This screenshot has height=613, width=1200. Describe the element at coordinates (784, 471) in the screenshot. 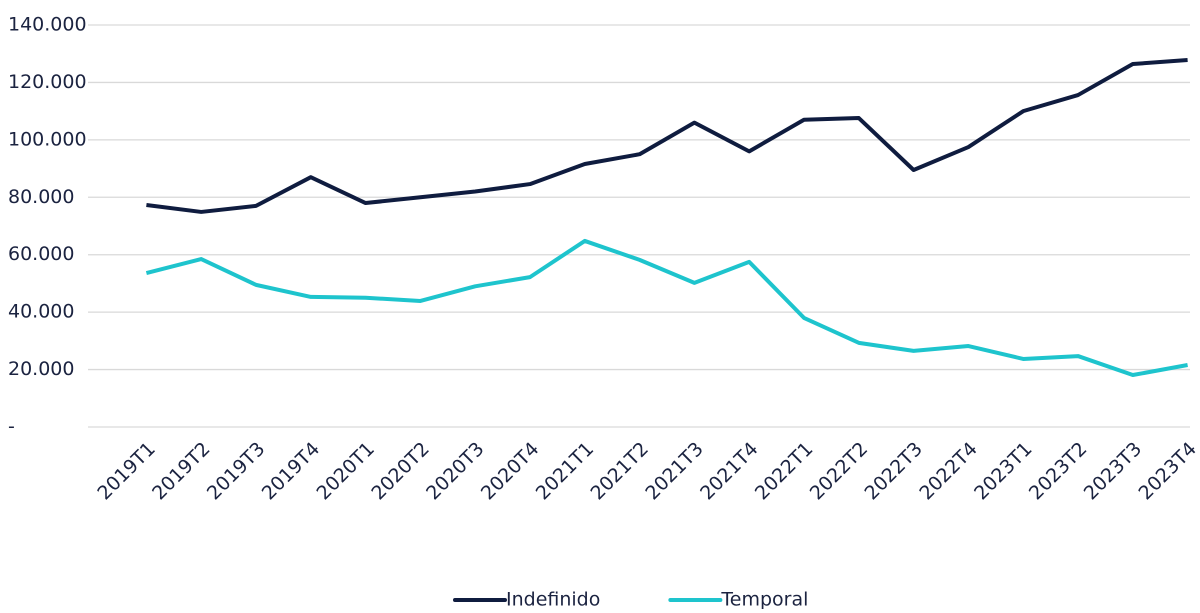

I see `x-tick-label: 2022T1` at that location.